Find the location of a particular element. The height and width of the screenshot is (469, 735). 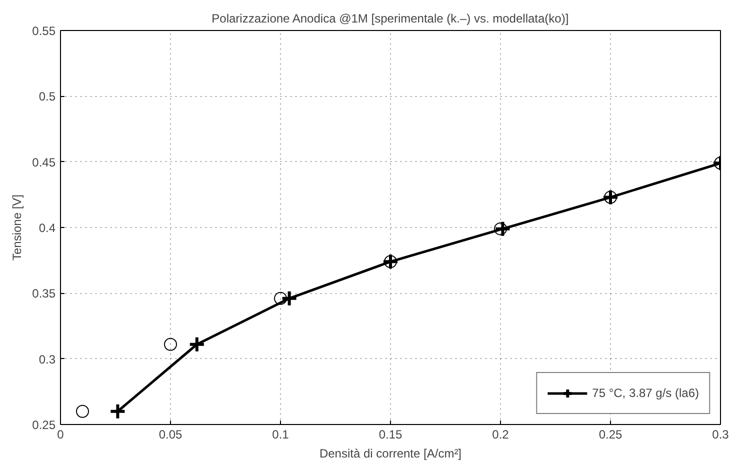

legend-label: 75 °C, 3.87 g/s (la6) is located at coordinates (645, 393).